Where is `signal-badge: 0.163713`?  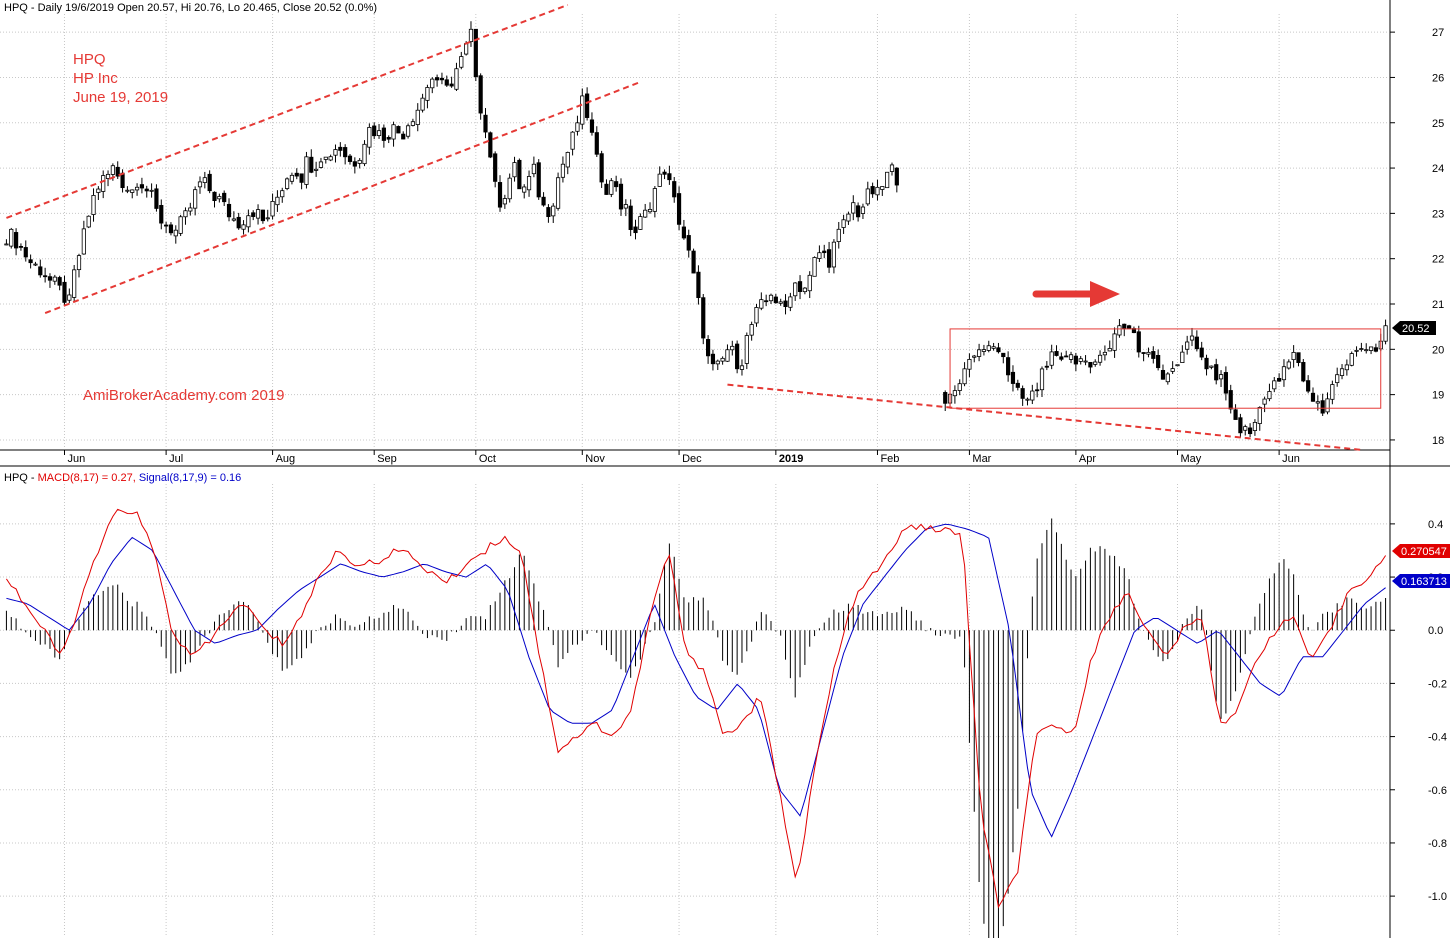
signal-badge: 0.163713 is located at coordinates (1421, 581).